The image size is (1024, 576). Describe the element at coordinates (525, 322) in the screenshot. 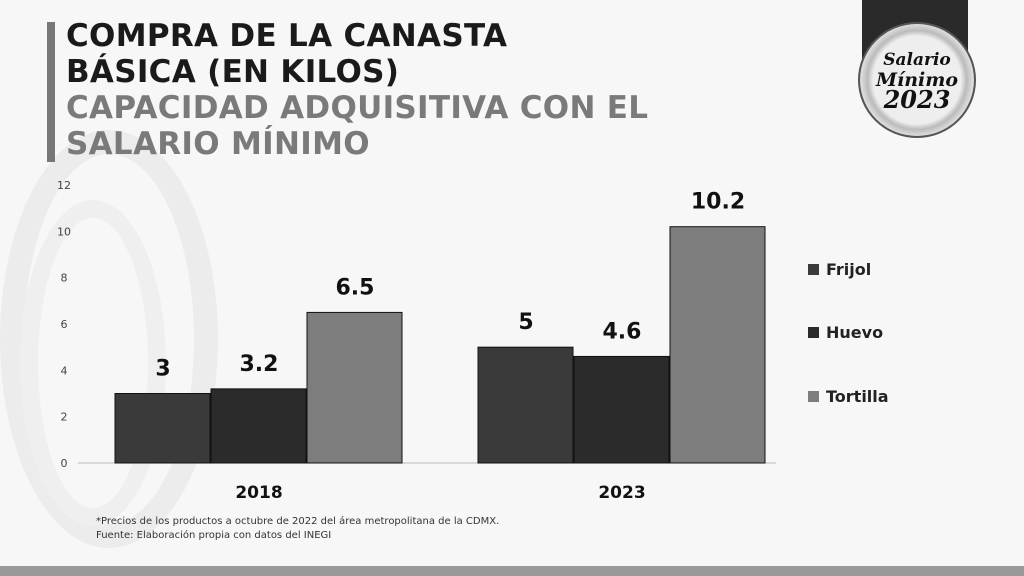

I see `data-label: 5` at that location.